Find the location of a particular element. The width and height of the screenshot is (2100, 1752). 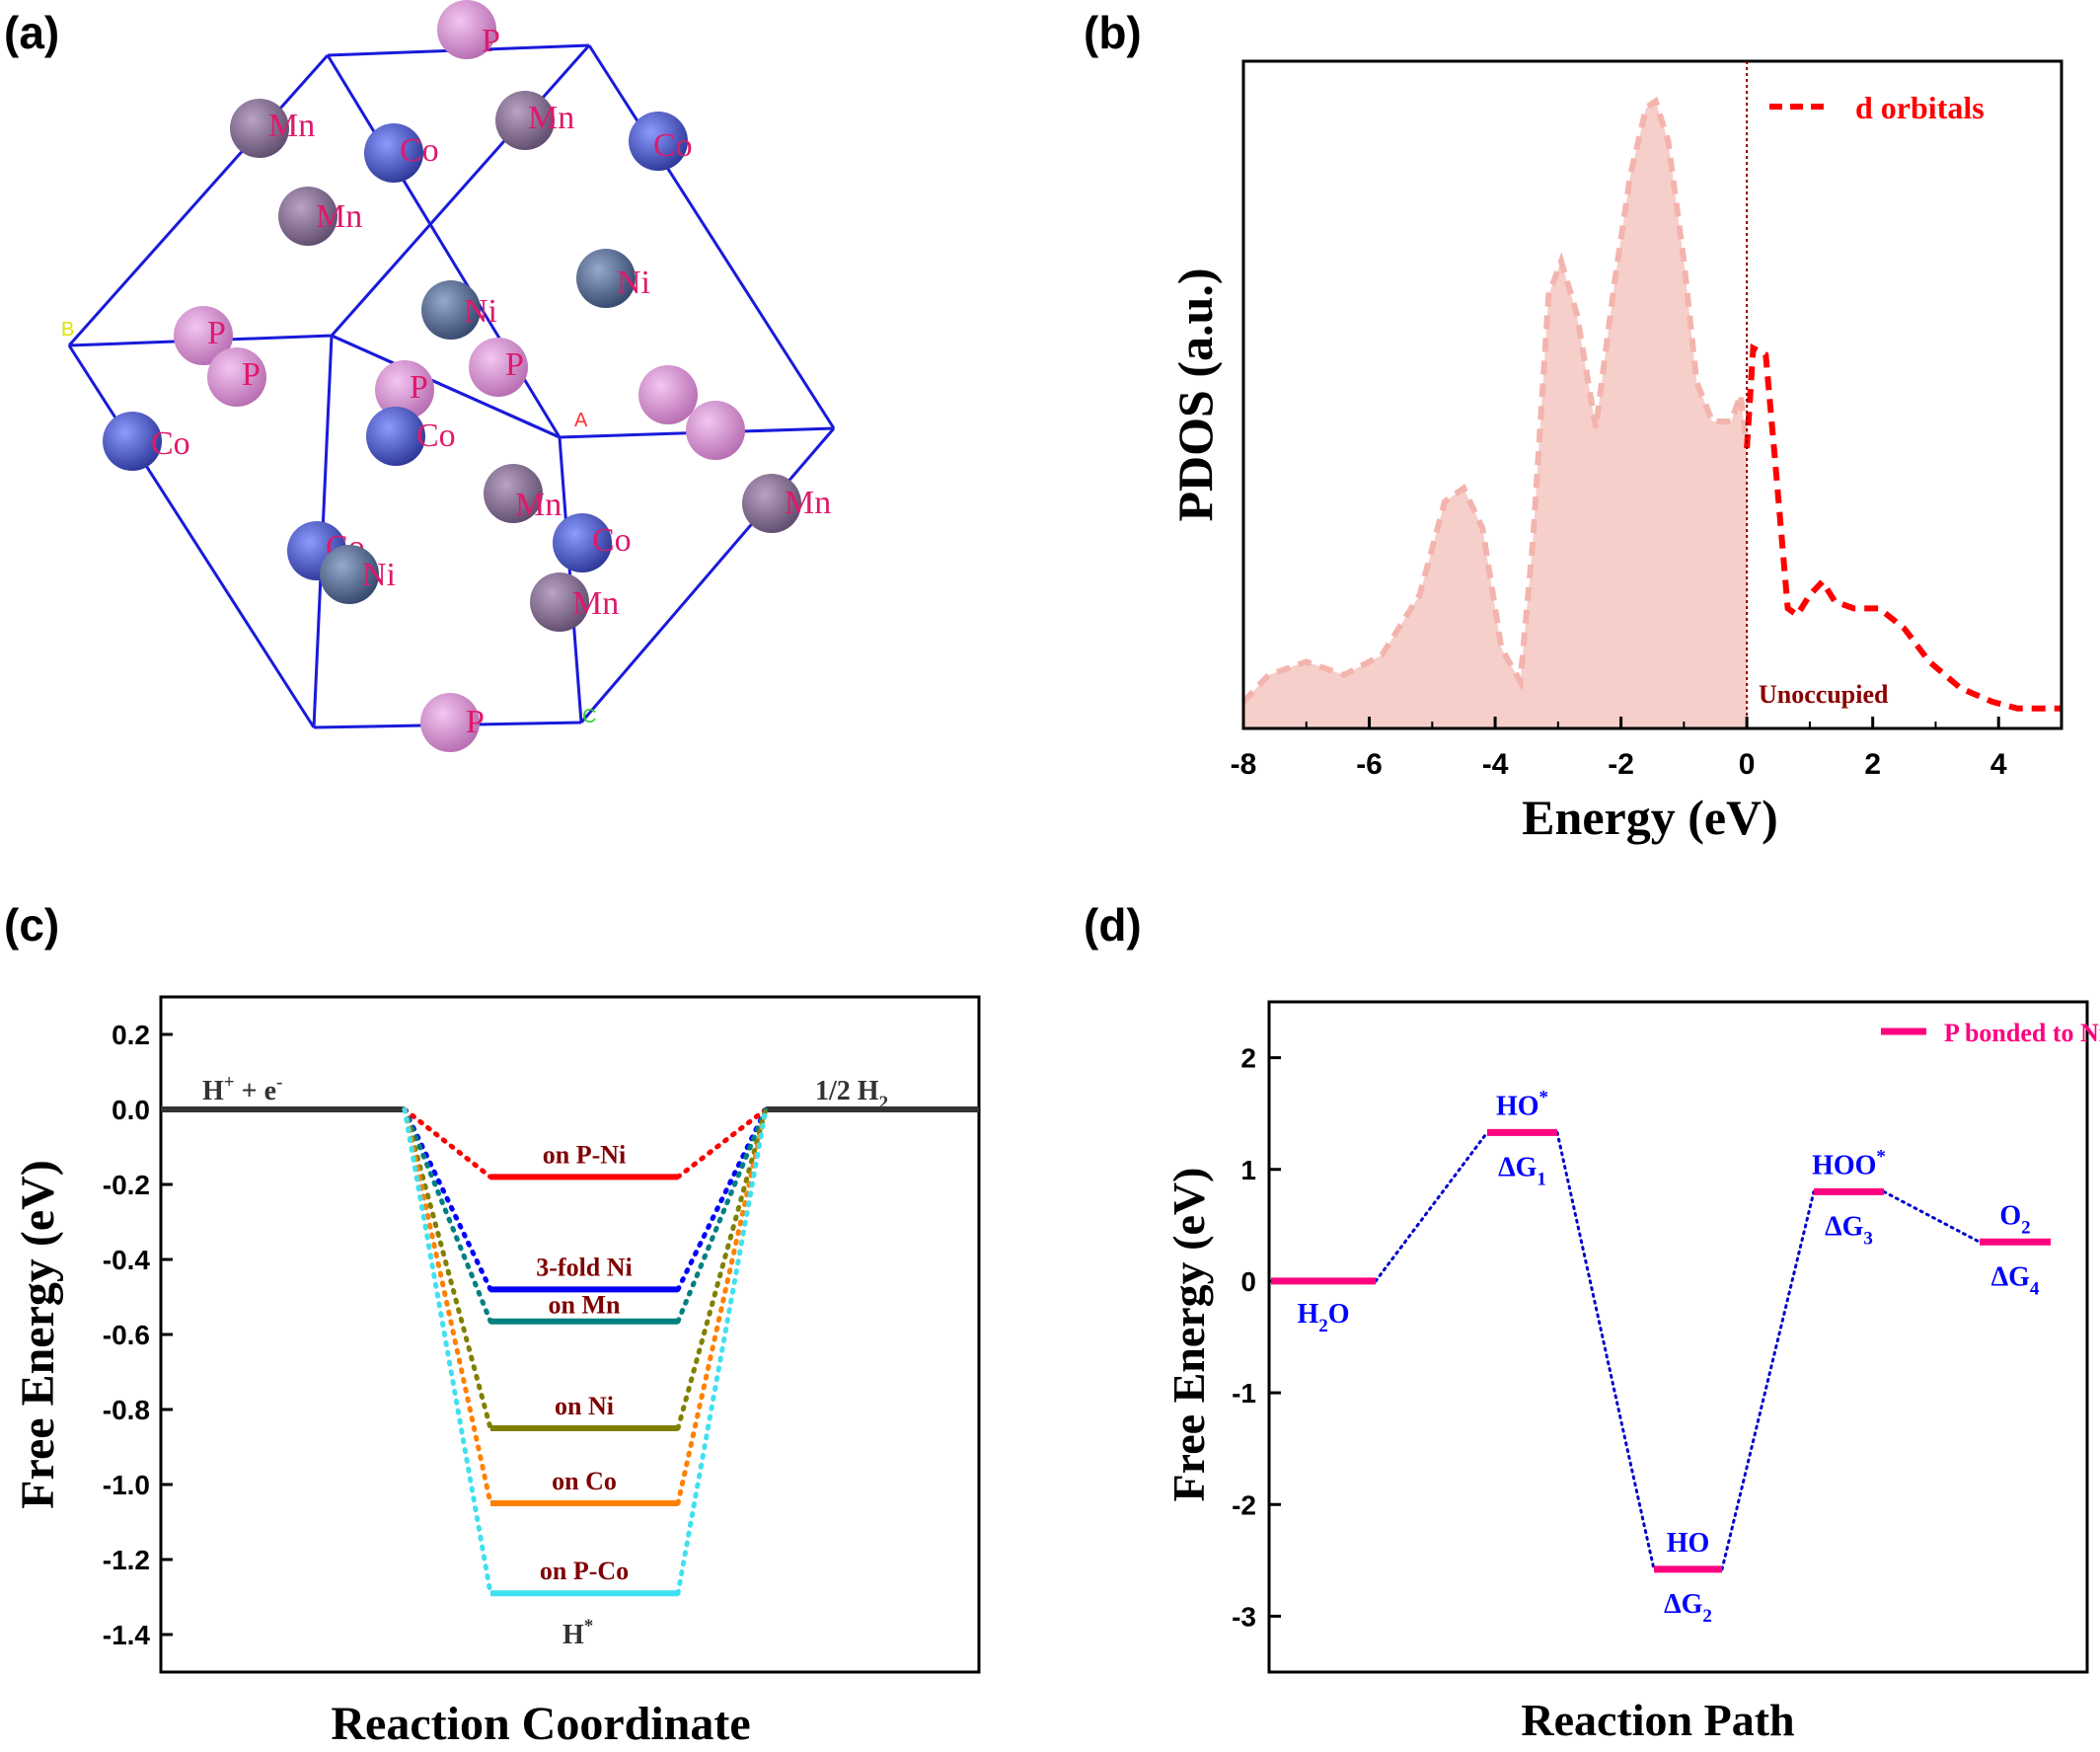

axis-label-c: C is located at coordinates (589, 716).